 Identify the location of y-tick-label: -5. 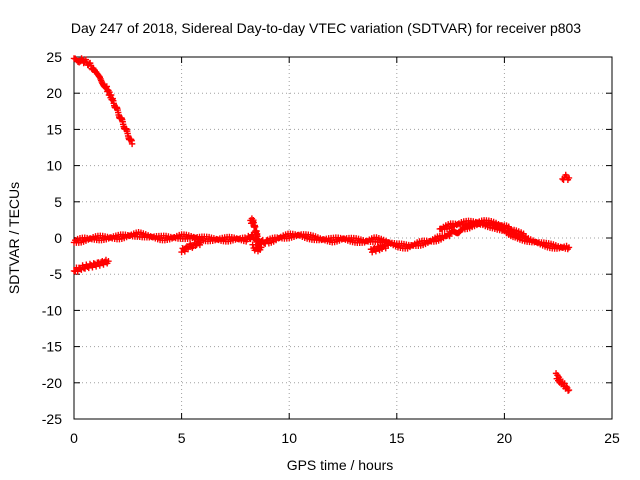
(56, 274).